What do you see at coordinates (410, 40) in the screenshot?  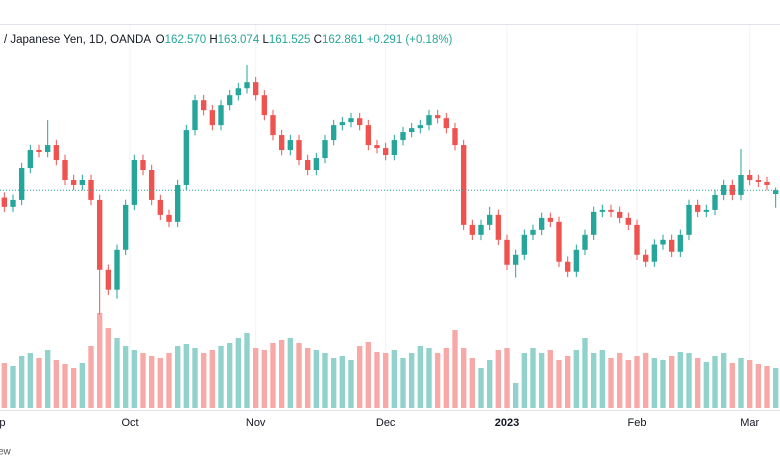 I see `change: +0.291 (+0.18%)` at bounding box center [410, 40].